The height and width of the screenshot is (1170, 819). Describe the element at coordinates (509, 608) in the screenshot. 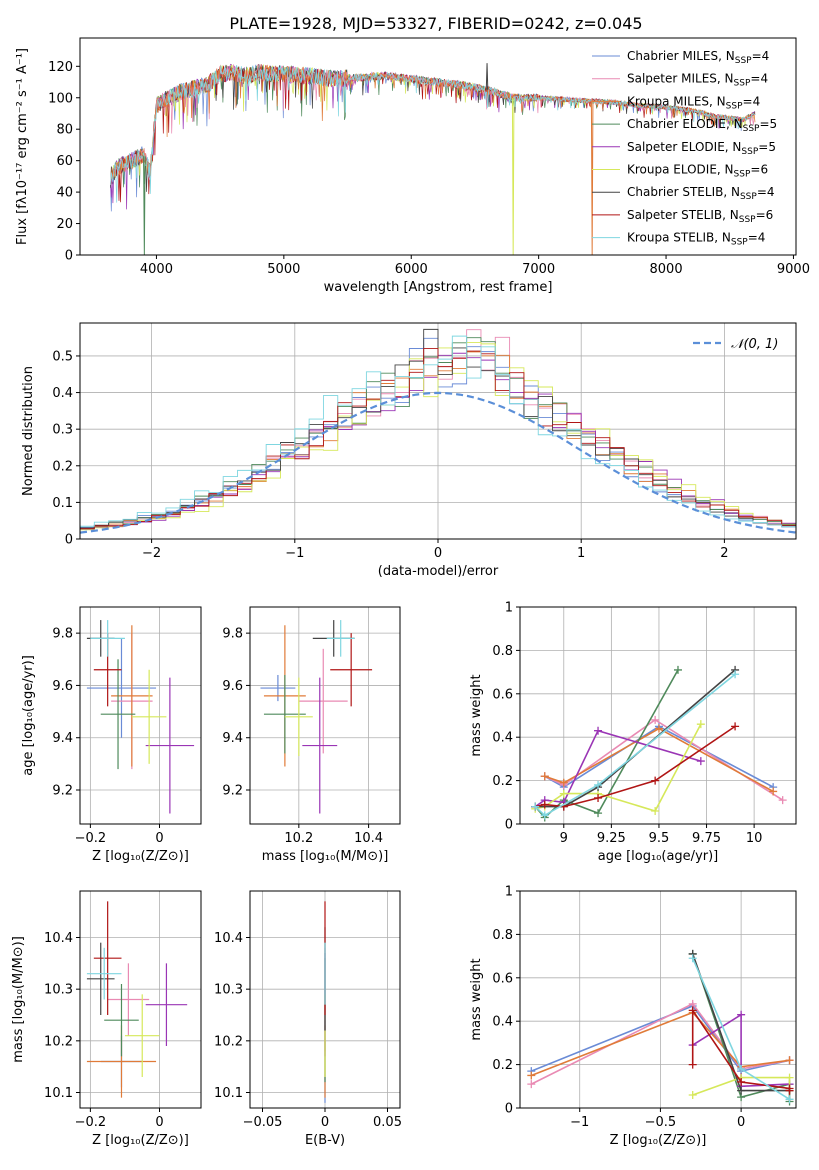

I see `y-tick-label: 1` at that location.